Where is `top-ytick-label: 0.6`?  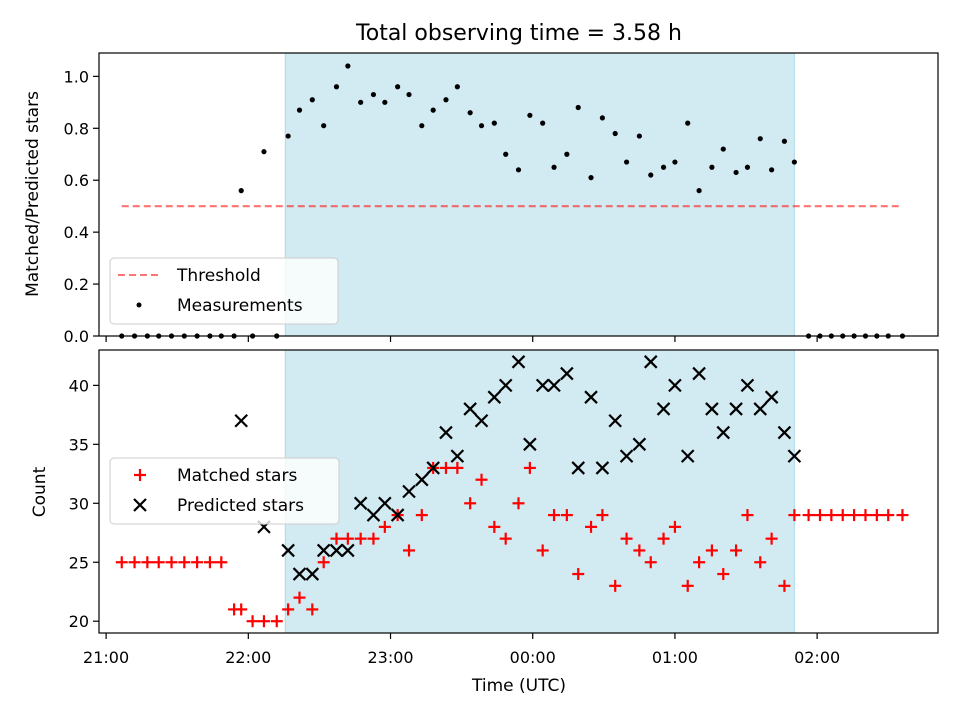 top-ytick-label: 0.6 is located at coordinates (76, 180).